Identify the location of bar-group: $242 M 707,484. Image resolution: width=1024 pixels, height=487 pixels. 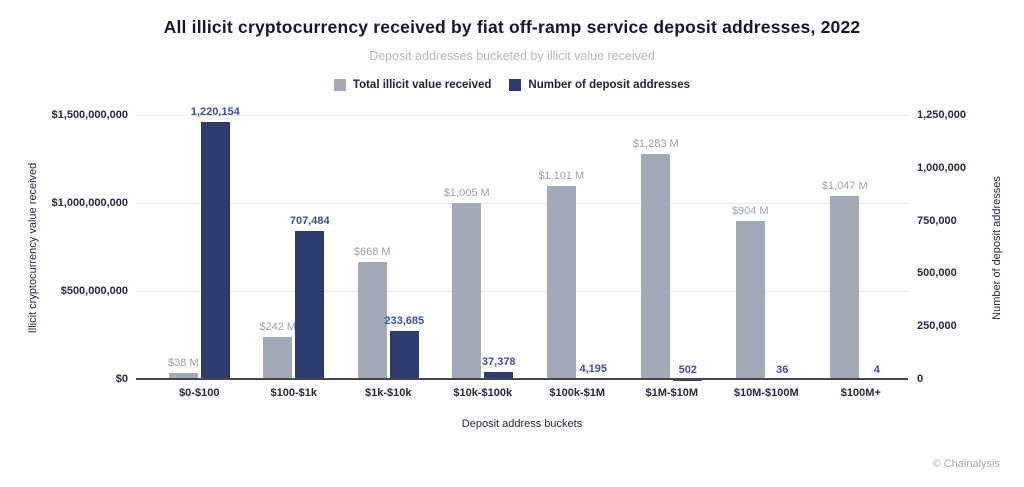
(294, 248).